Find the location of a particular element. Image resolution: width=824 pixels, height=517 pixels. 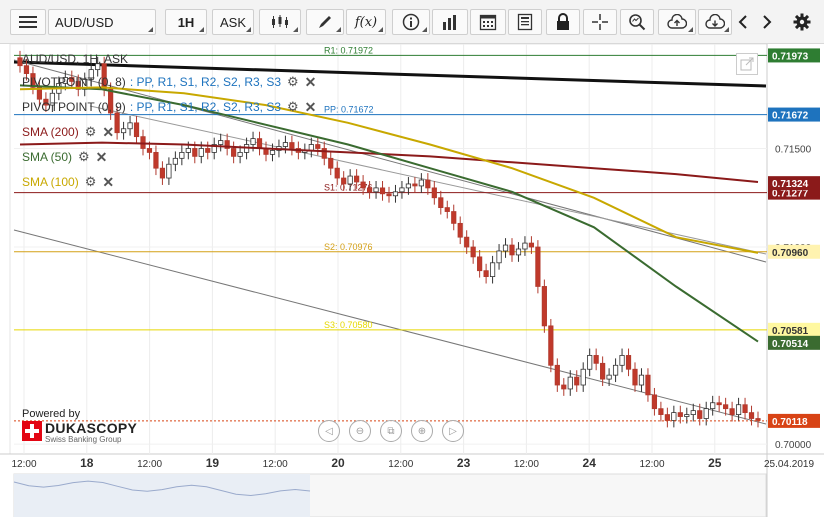

zoom-out-icon: ⊖ is located at coordinates (360, 431).